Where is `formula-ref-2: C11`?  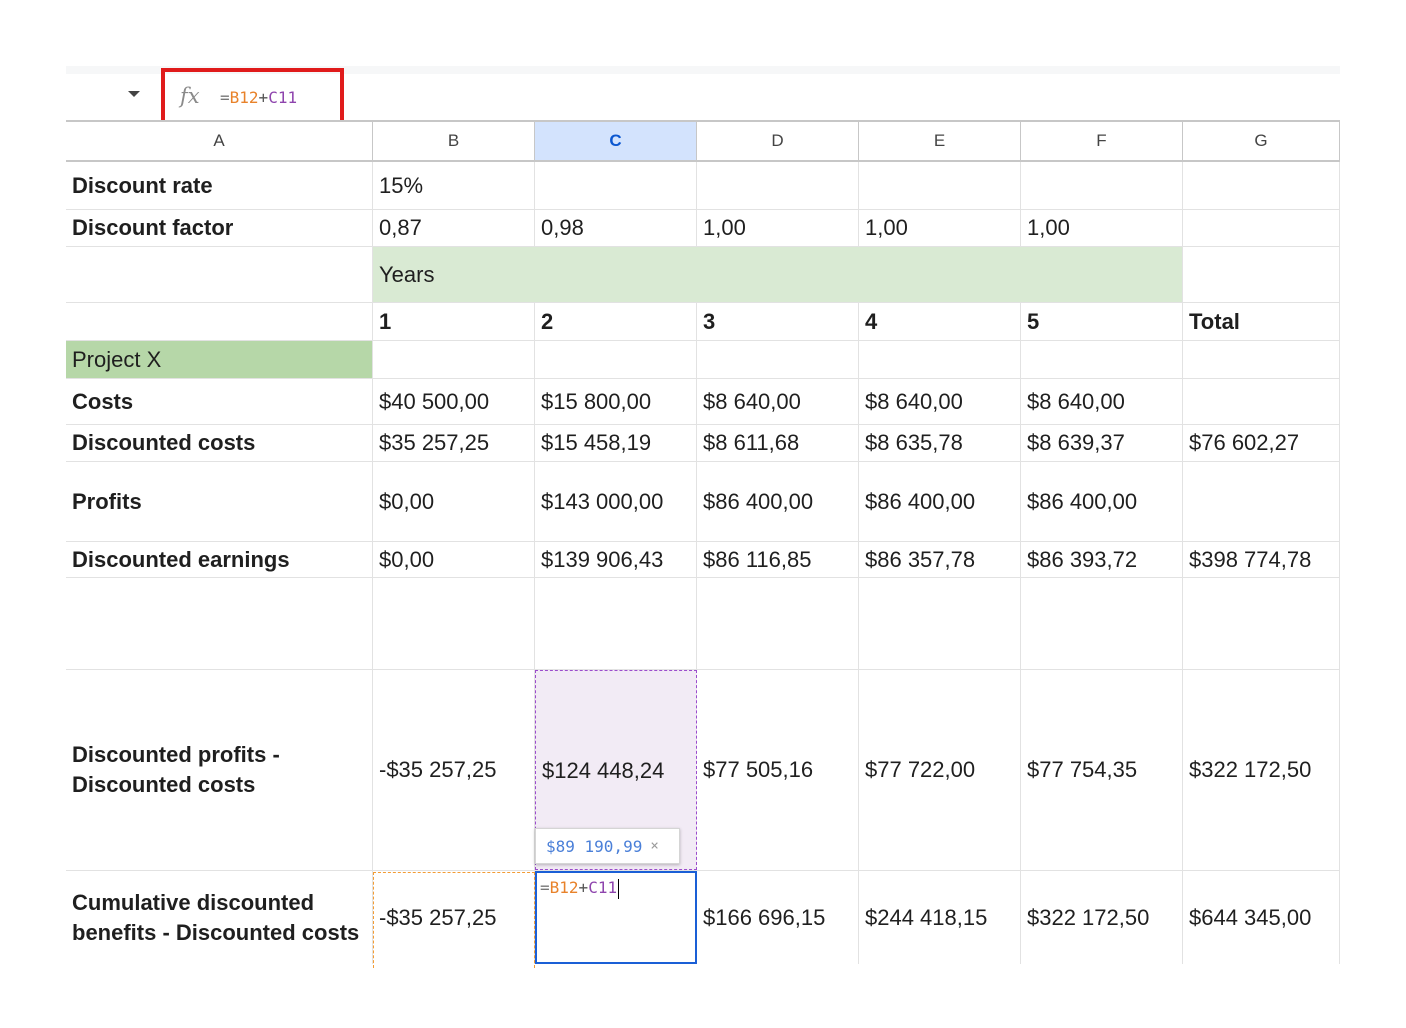
formula-ref-2: C11 is located at coordinates (283, 97).